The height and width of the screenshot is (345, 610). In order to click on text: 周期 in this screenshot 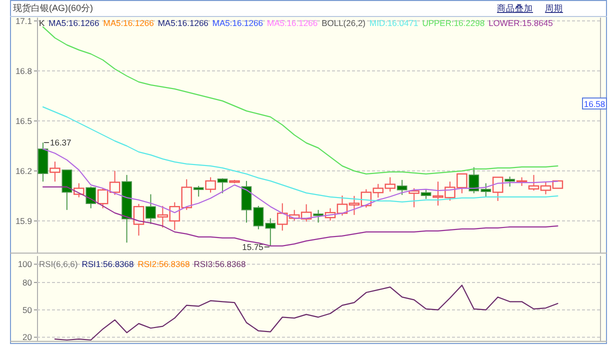, I will do `click(554, 8)`.